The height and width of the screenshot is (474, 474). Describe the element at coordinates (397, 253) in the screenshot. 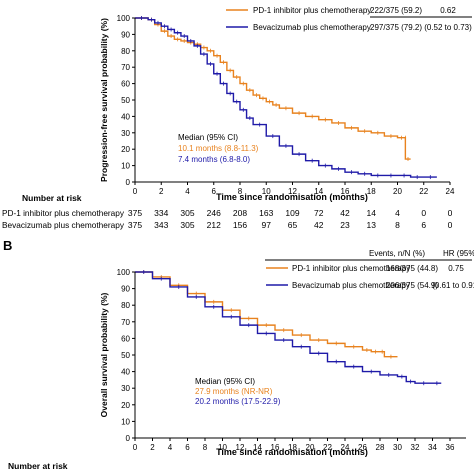

I see `legend-header-events-b: Events, n/N (%)` at that location.